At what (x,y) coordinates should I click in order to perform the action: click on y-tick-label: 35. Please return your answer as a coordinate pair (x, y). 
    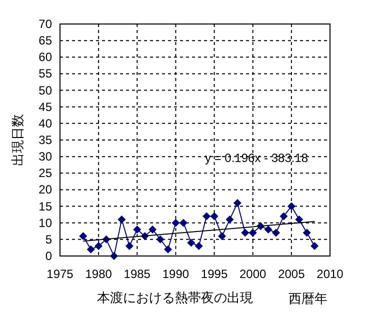
    Looking at the image, I should click on (45, 140).